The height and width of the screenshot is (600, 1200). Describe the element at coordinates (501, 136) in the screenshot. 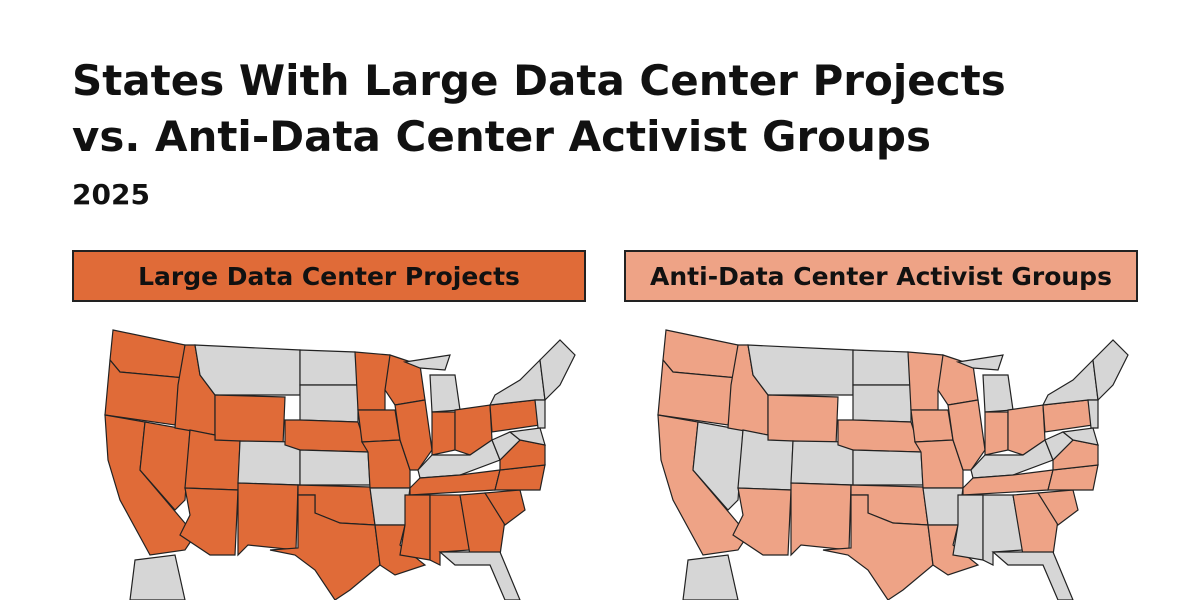

I see `title-line: vs. Anti-Data Center Activist Groups` at that location.